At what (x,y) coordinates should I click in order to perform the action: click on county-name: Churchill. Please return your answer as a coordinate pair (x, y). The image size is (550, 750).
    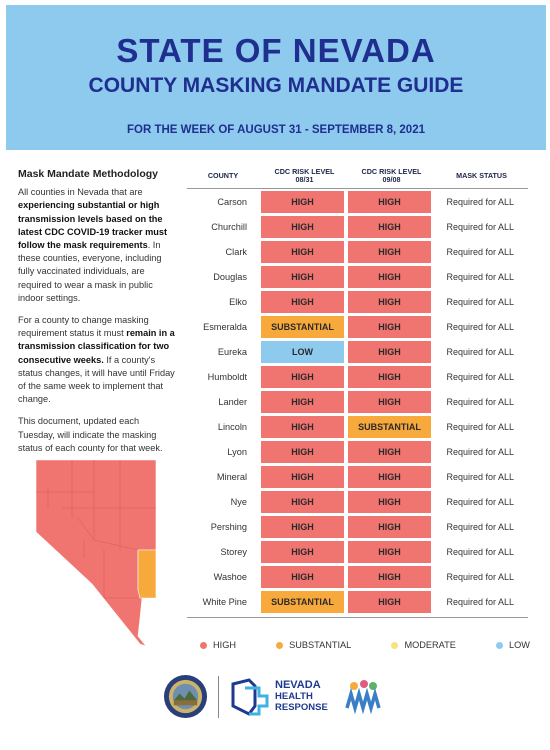
    Looking at the image, I should click on (229, 226).